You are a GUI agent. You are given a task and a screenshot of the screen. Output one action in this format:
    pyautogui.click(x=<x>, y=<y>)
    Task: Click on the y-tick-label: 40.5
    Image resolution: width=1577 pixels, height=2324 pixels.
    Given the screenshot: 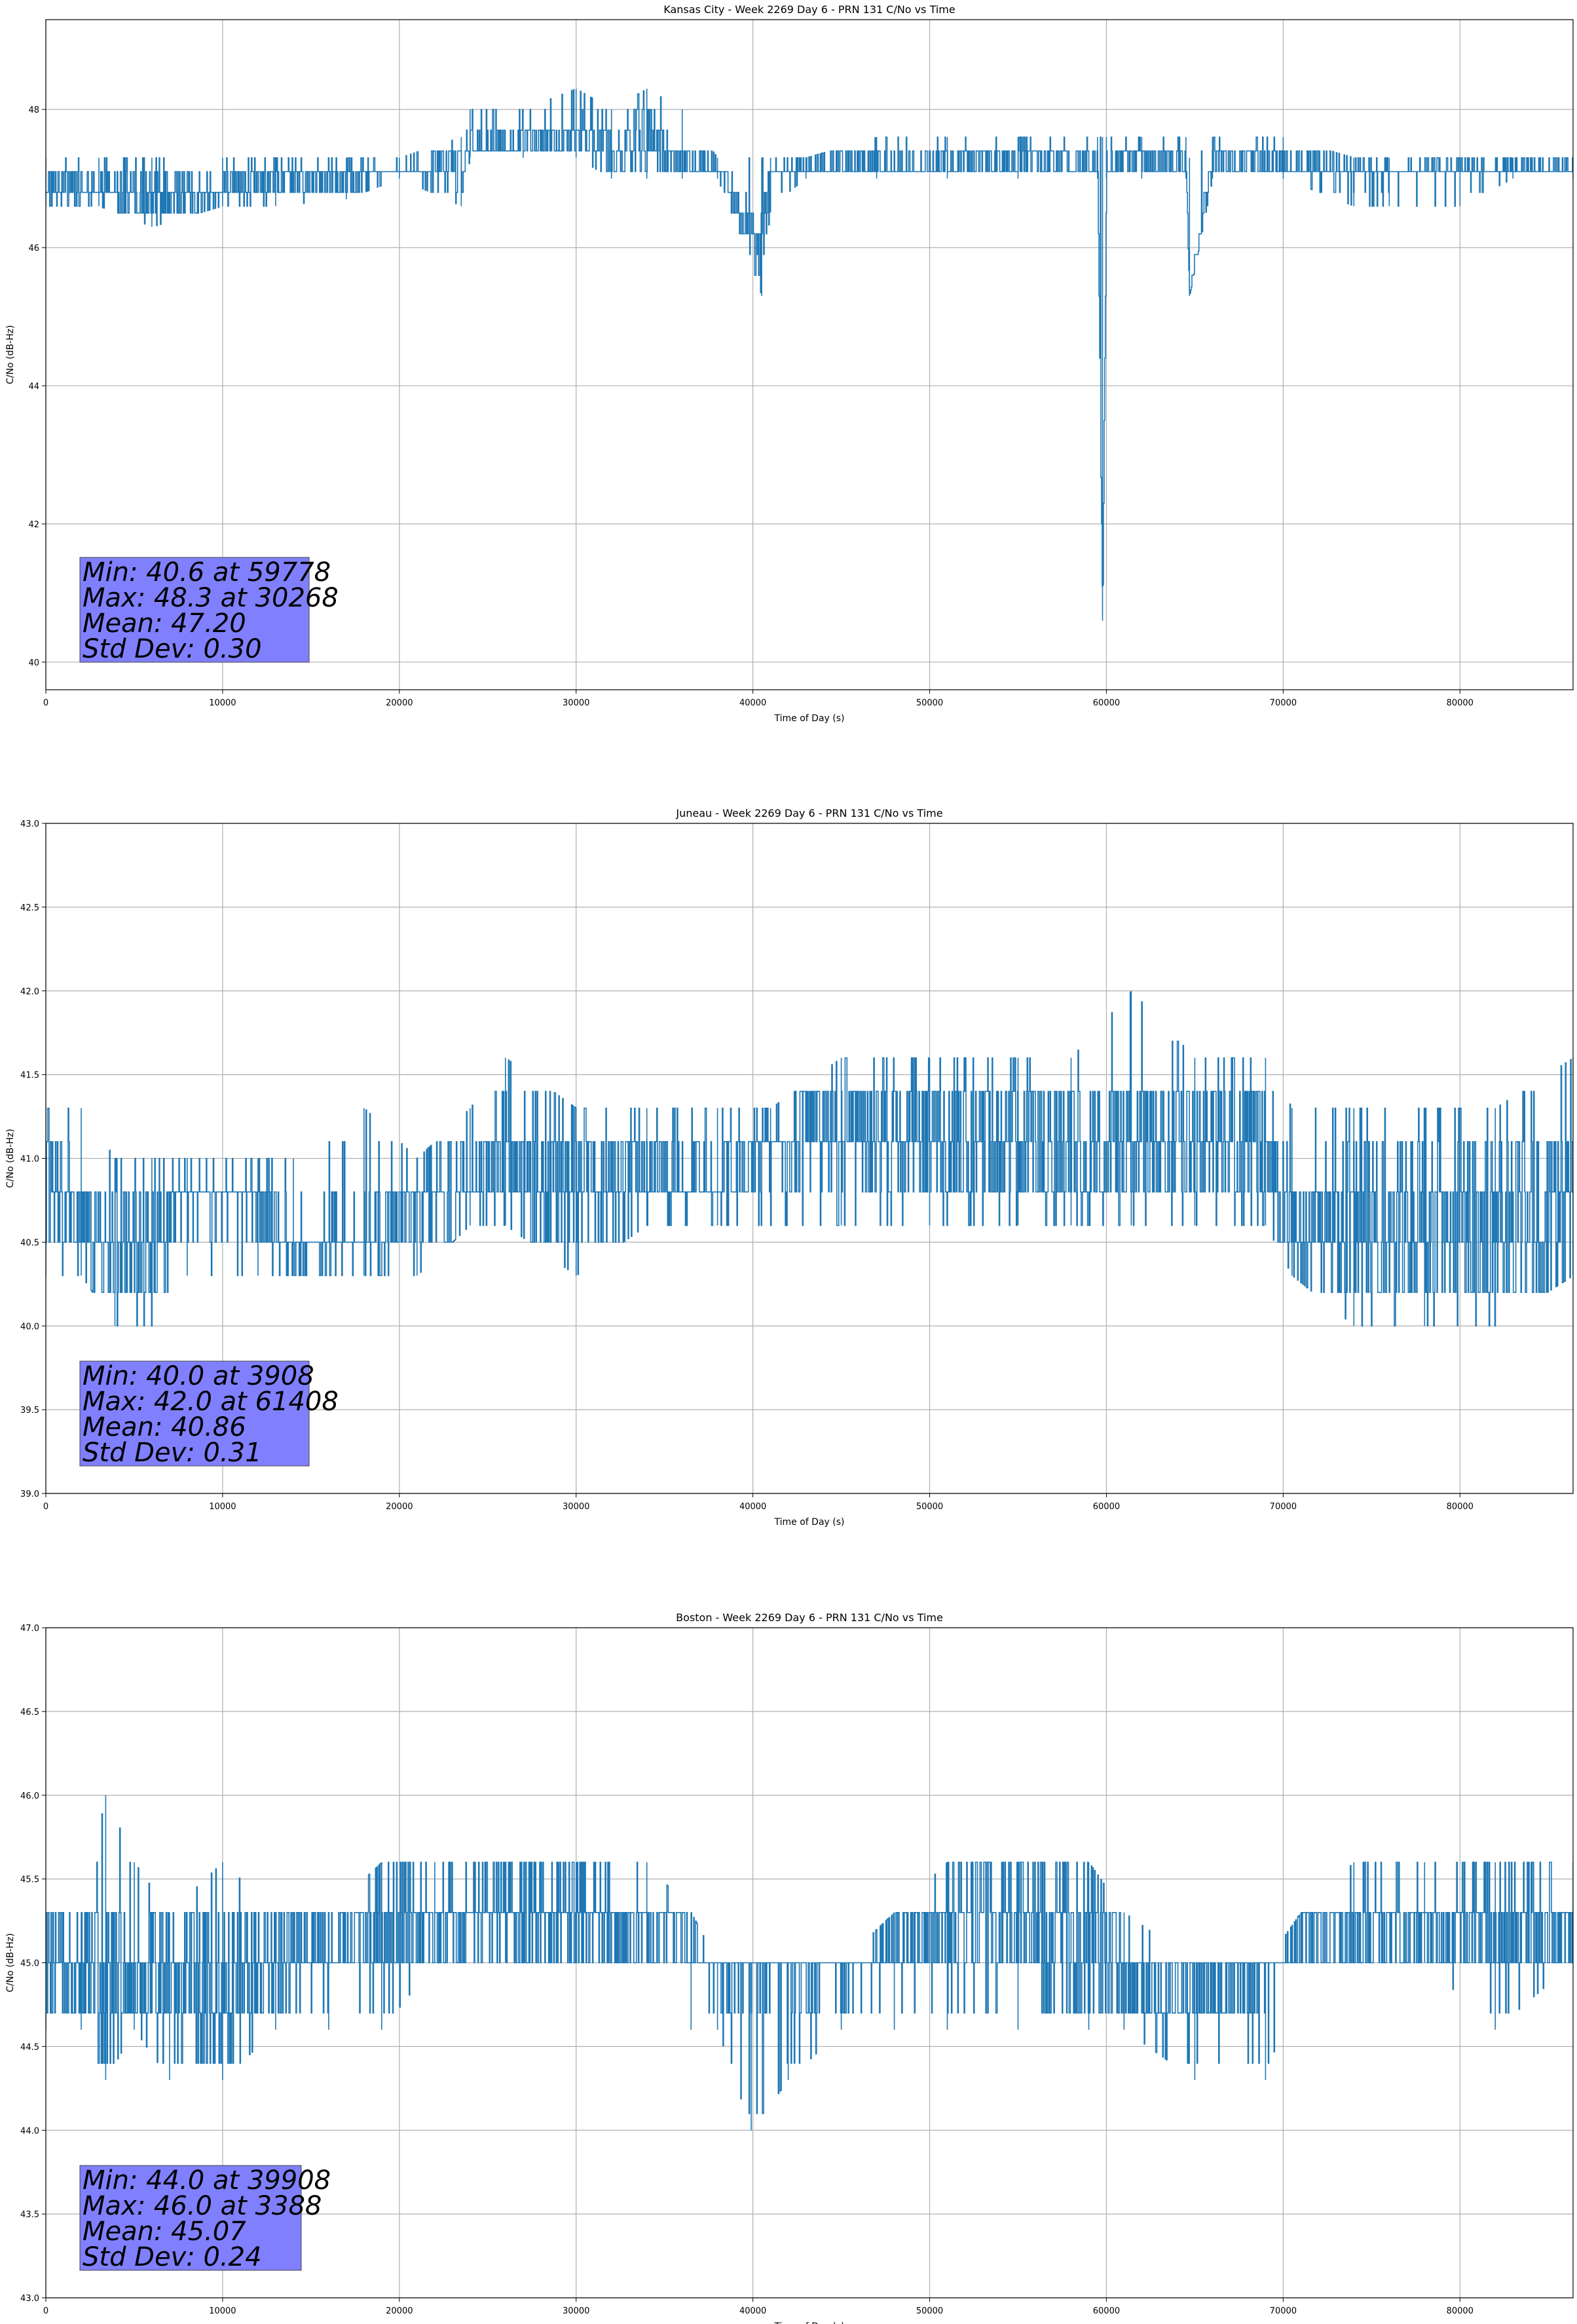 What is the action you would take?
    pyautogui.click(x=29, y=1243)
    